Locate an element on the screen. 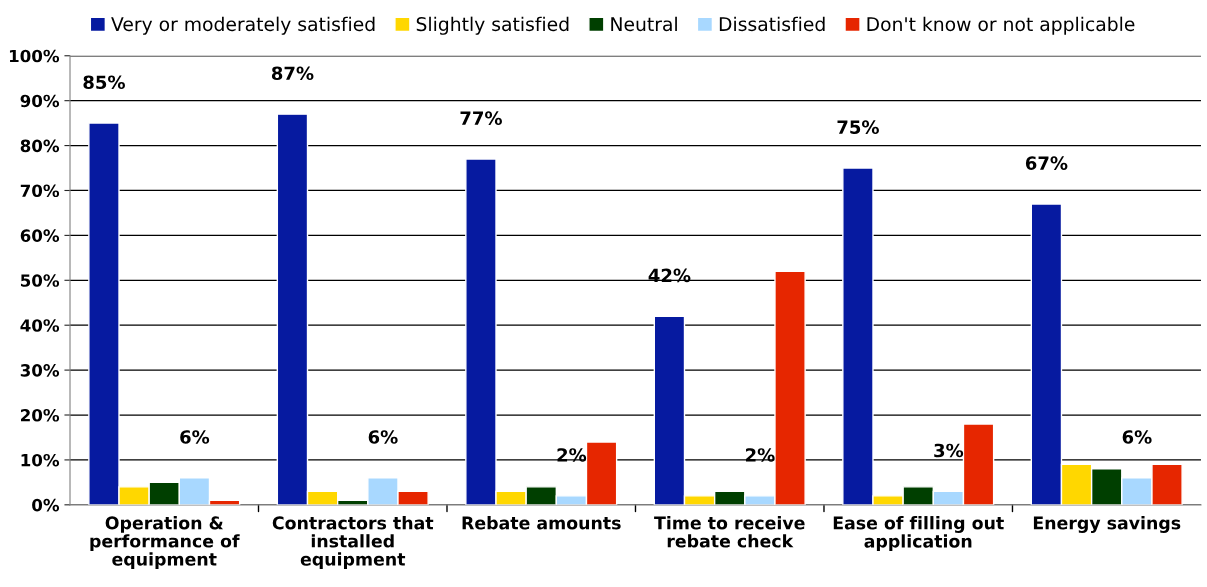 Image resolution: width=1207 pixels, height=587 pixels. data-label: 77% is located at coordinates (481, 118).